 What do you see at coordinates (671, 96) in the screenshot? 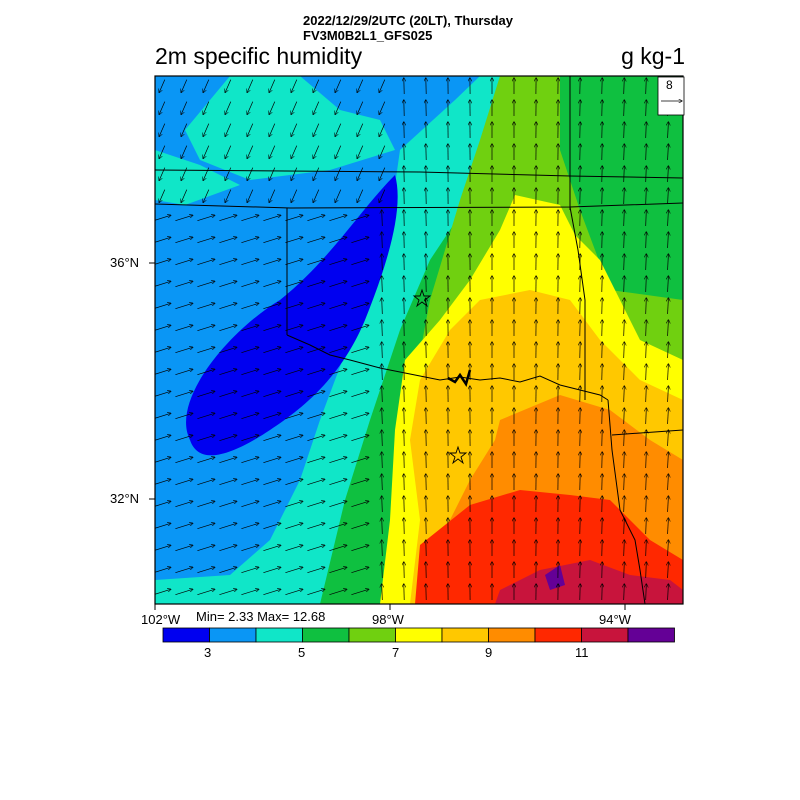
I see `vector-reference-box` at bounding box center [671, 96].